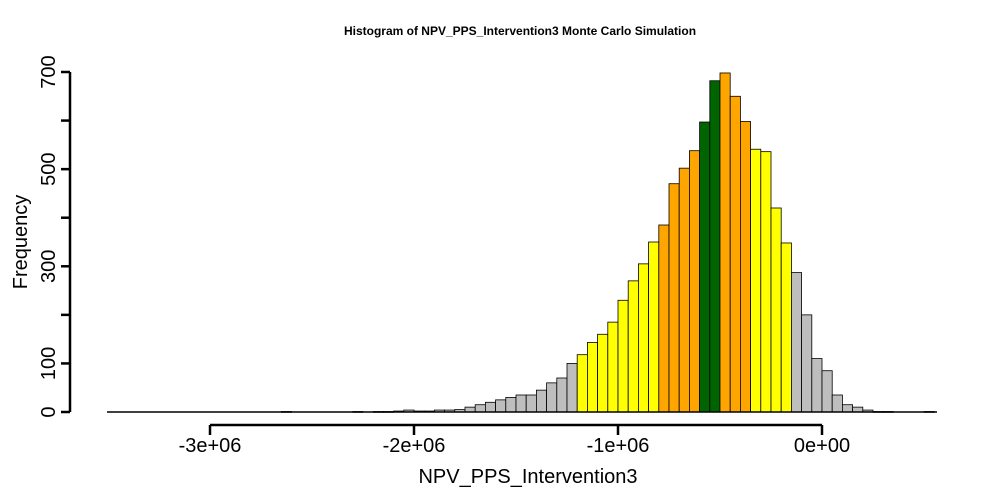 This screenshot has height=500, width=1000. Describe the element at coordinates (618, 446) in the screenshot. I see `x-tick-label: -1e+06` at that location.